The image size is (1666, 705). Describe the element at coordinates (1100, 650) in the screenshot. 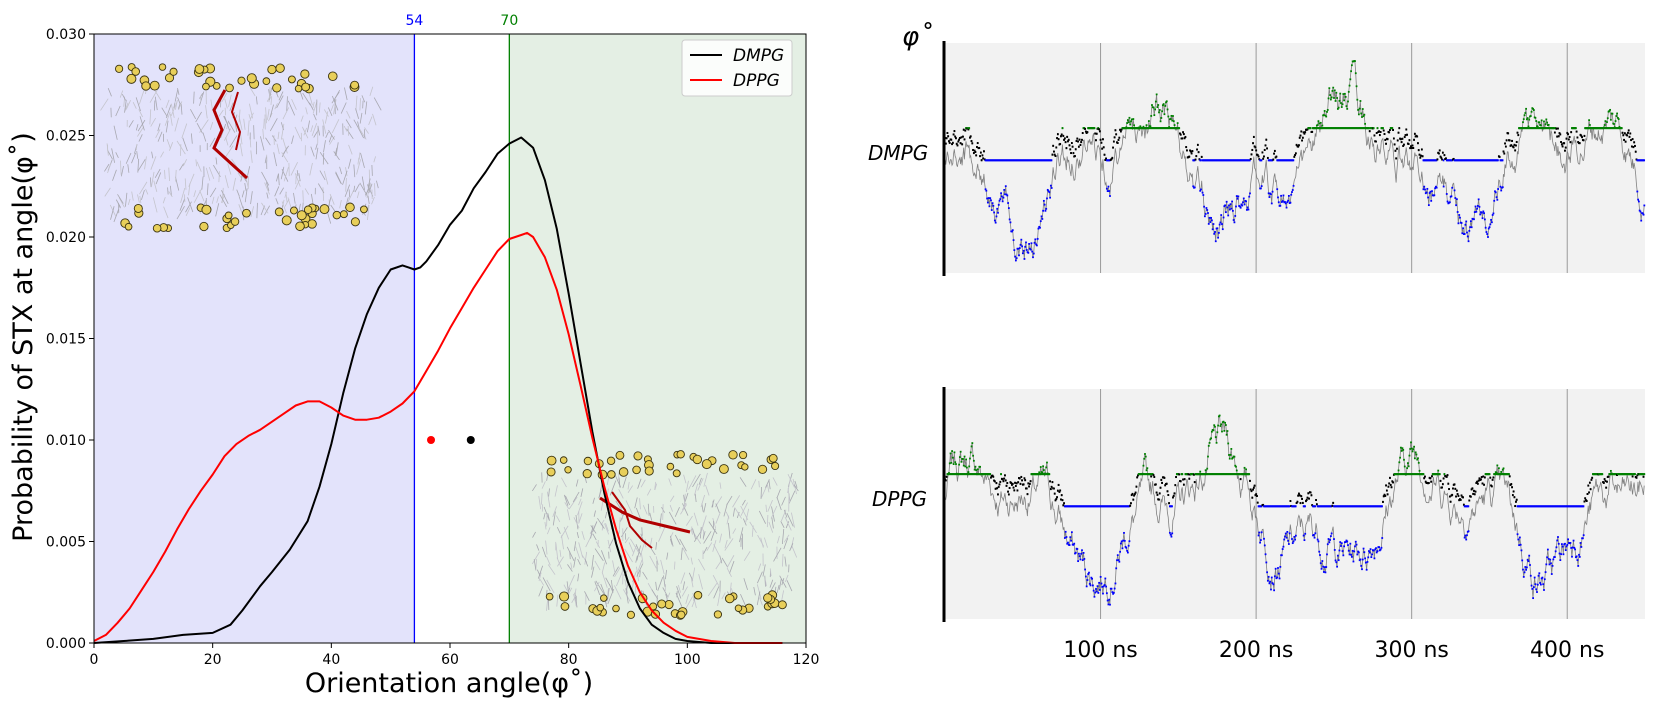

I see `time-tick-label: 100 ns` at that location.